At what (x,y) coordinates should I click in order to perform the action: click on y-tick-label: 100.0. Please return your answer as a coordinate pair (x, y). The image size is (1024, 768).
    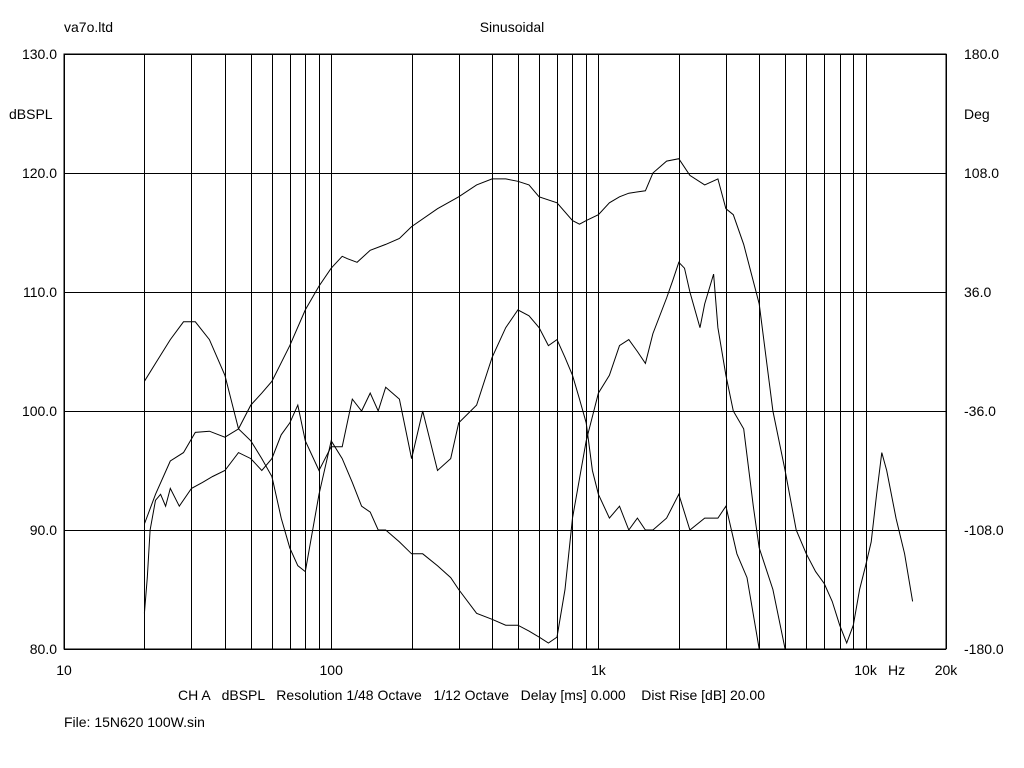
    Looking at the image, I should click on (39, 411).